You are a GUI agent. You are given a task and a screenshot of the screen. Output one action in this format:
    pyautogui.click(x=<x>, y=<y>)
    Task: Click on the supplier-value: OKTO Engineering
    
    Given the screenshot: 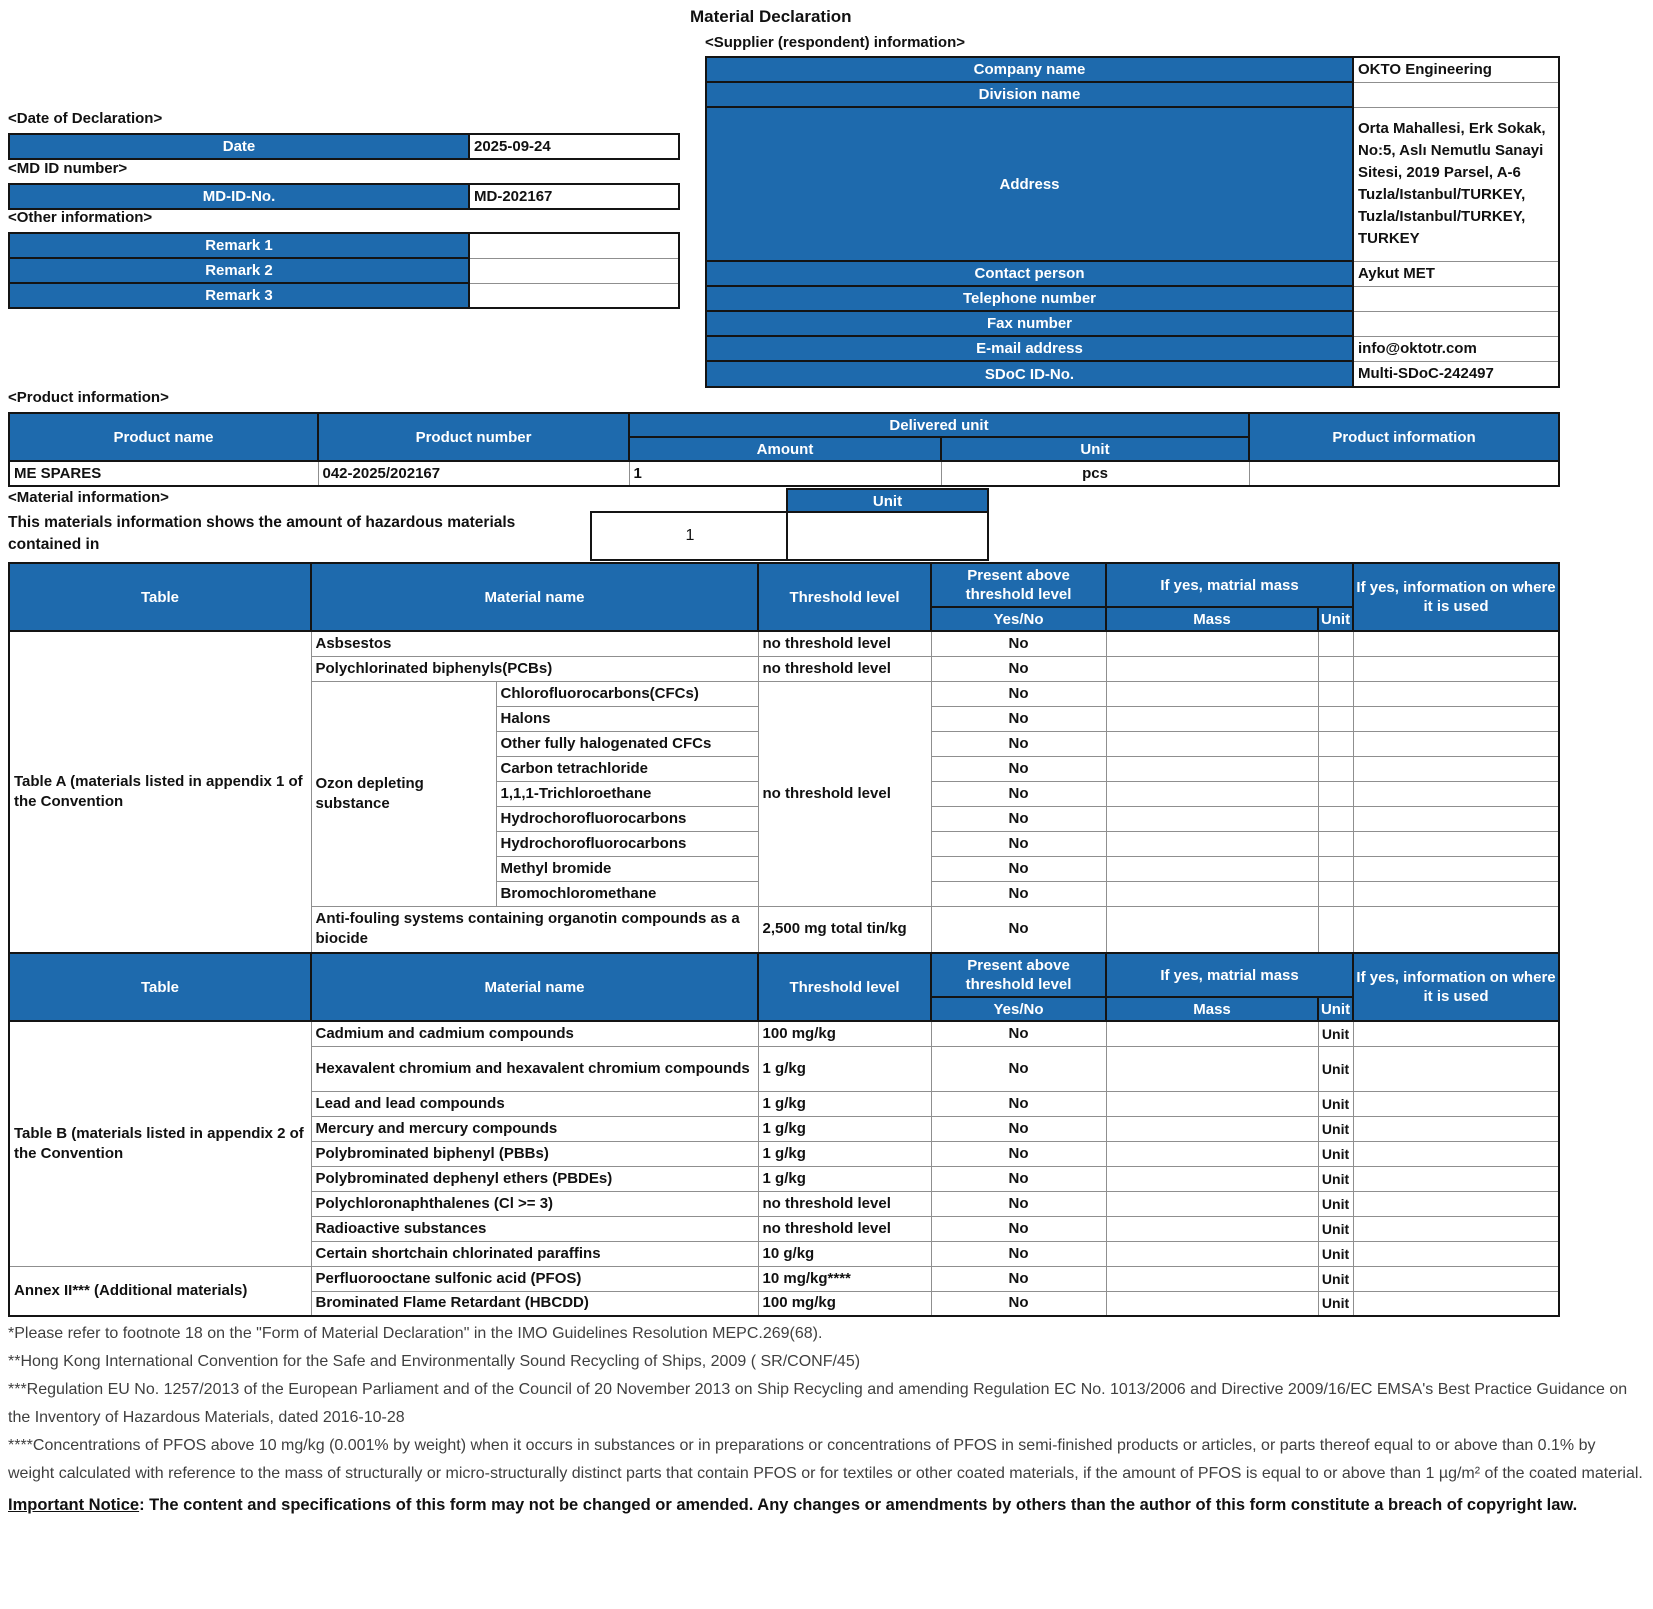 What is the action you would take?
    pyautogui.click(x=1456, y=69)
    